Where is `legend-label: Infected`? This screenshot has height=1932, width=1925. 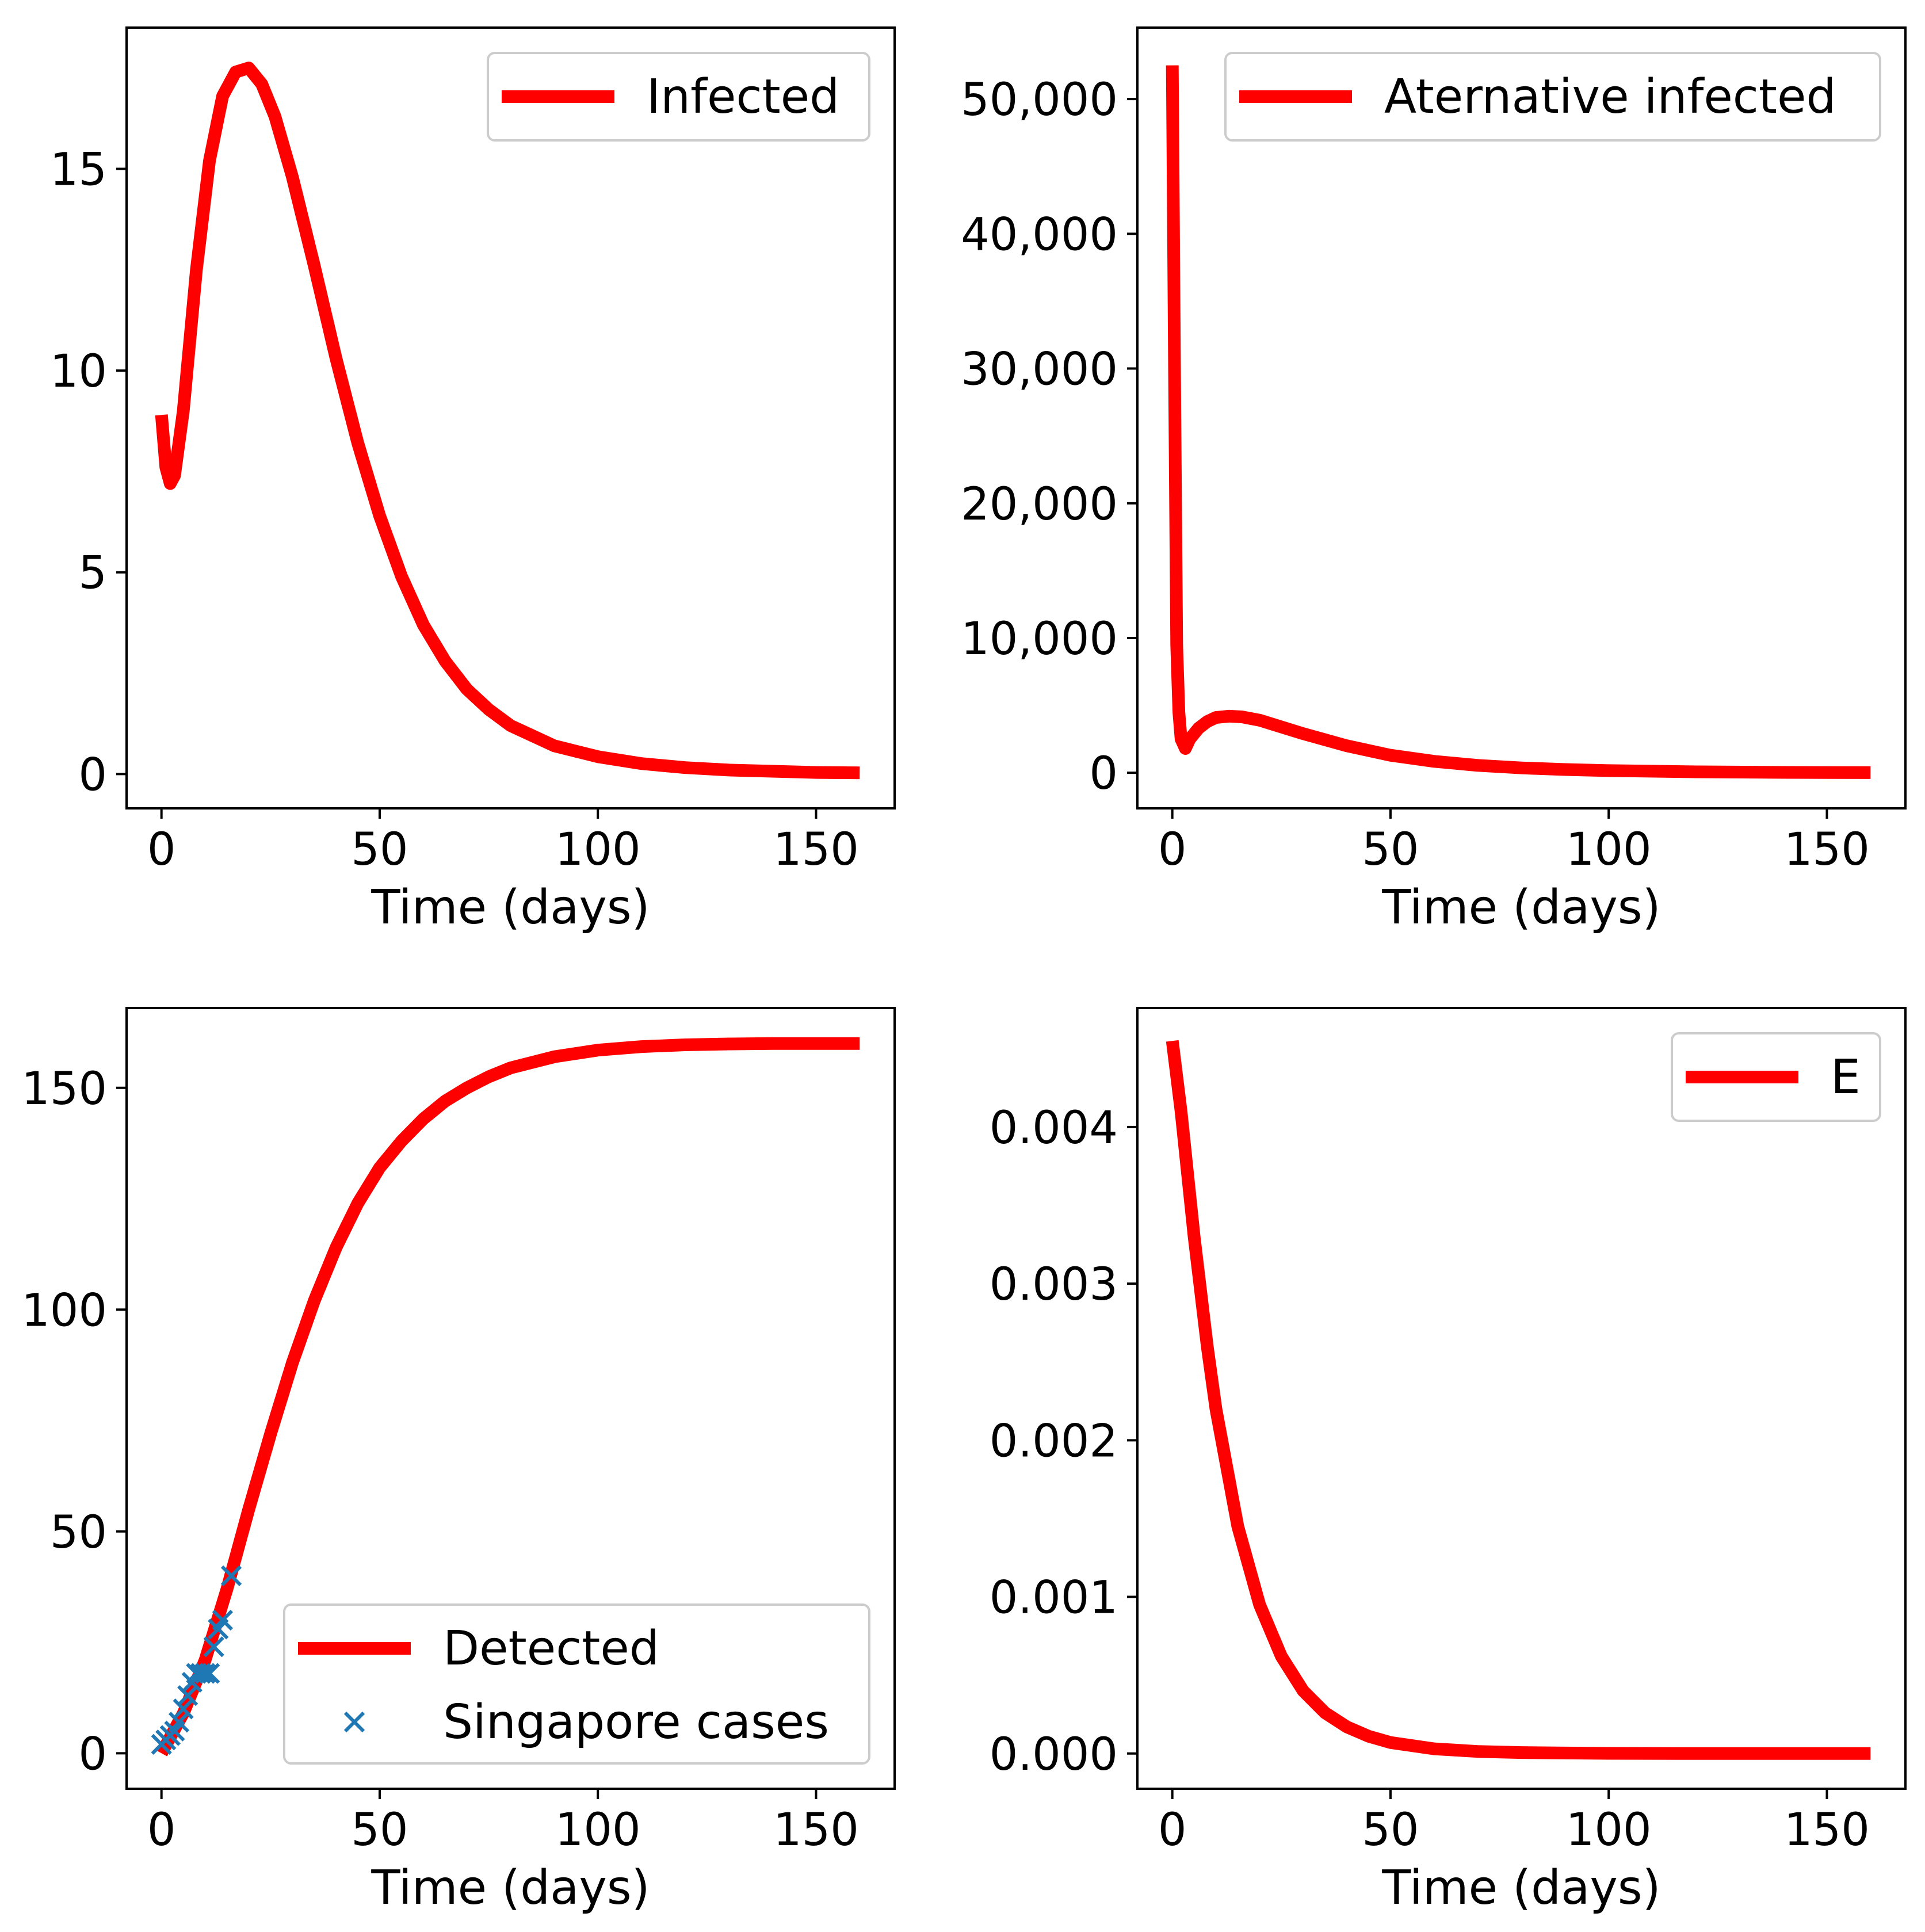 legend-label: Infected is located at coordinates (743, 97).